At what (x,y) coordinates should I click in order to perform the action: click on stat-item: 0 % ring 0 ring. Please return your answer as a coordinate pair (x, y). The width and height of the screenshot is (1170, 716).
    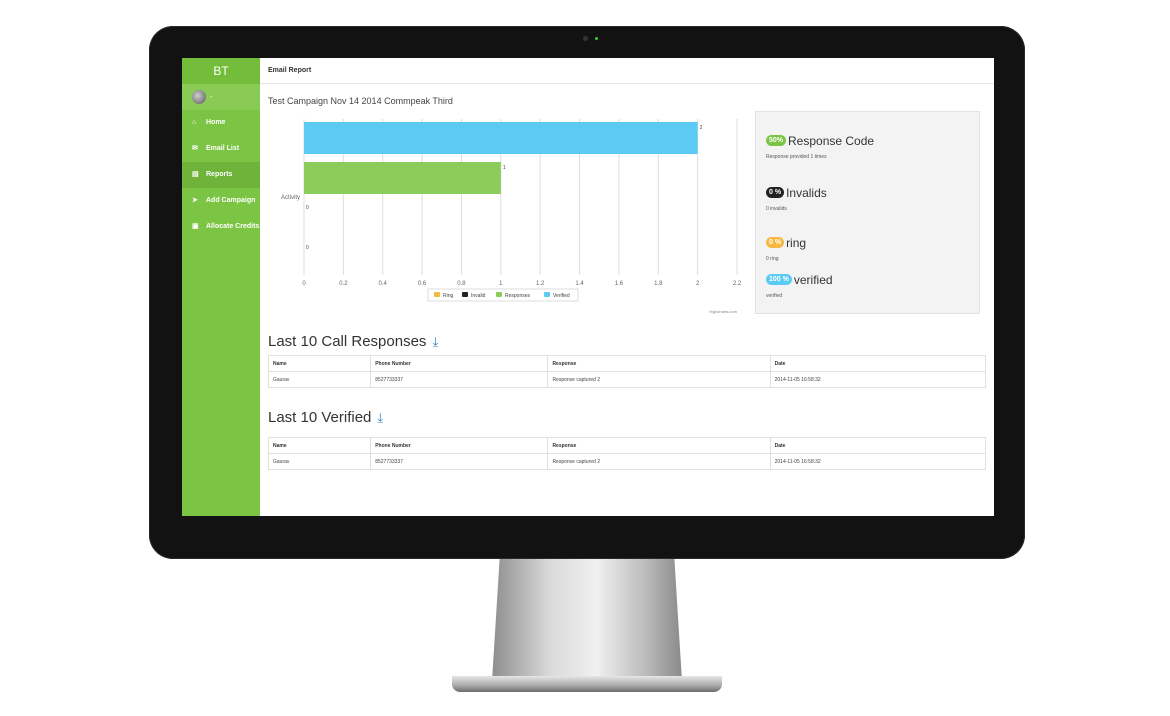
    Looking at the image, I should click on (786, 248).